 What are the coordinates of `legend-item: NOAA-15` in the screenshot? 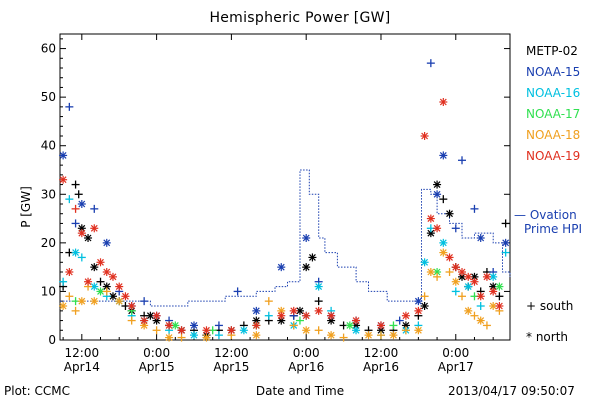 It's located at (553, 72).